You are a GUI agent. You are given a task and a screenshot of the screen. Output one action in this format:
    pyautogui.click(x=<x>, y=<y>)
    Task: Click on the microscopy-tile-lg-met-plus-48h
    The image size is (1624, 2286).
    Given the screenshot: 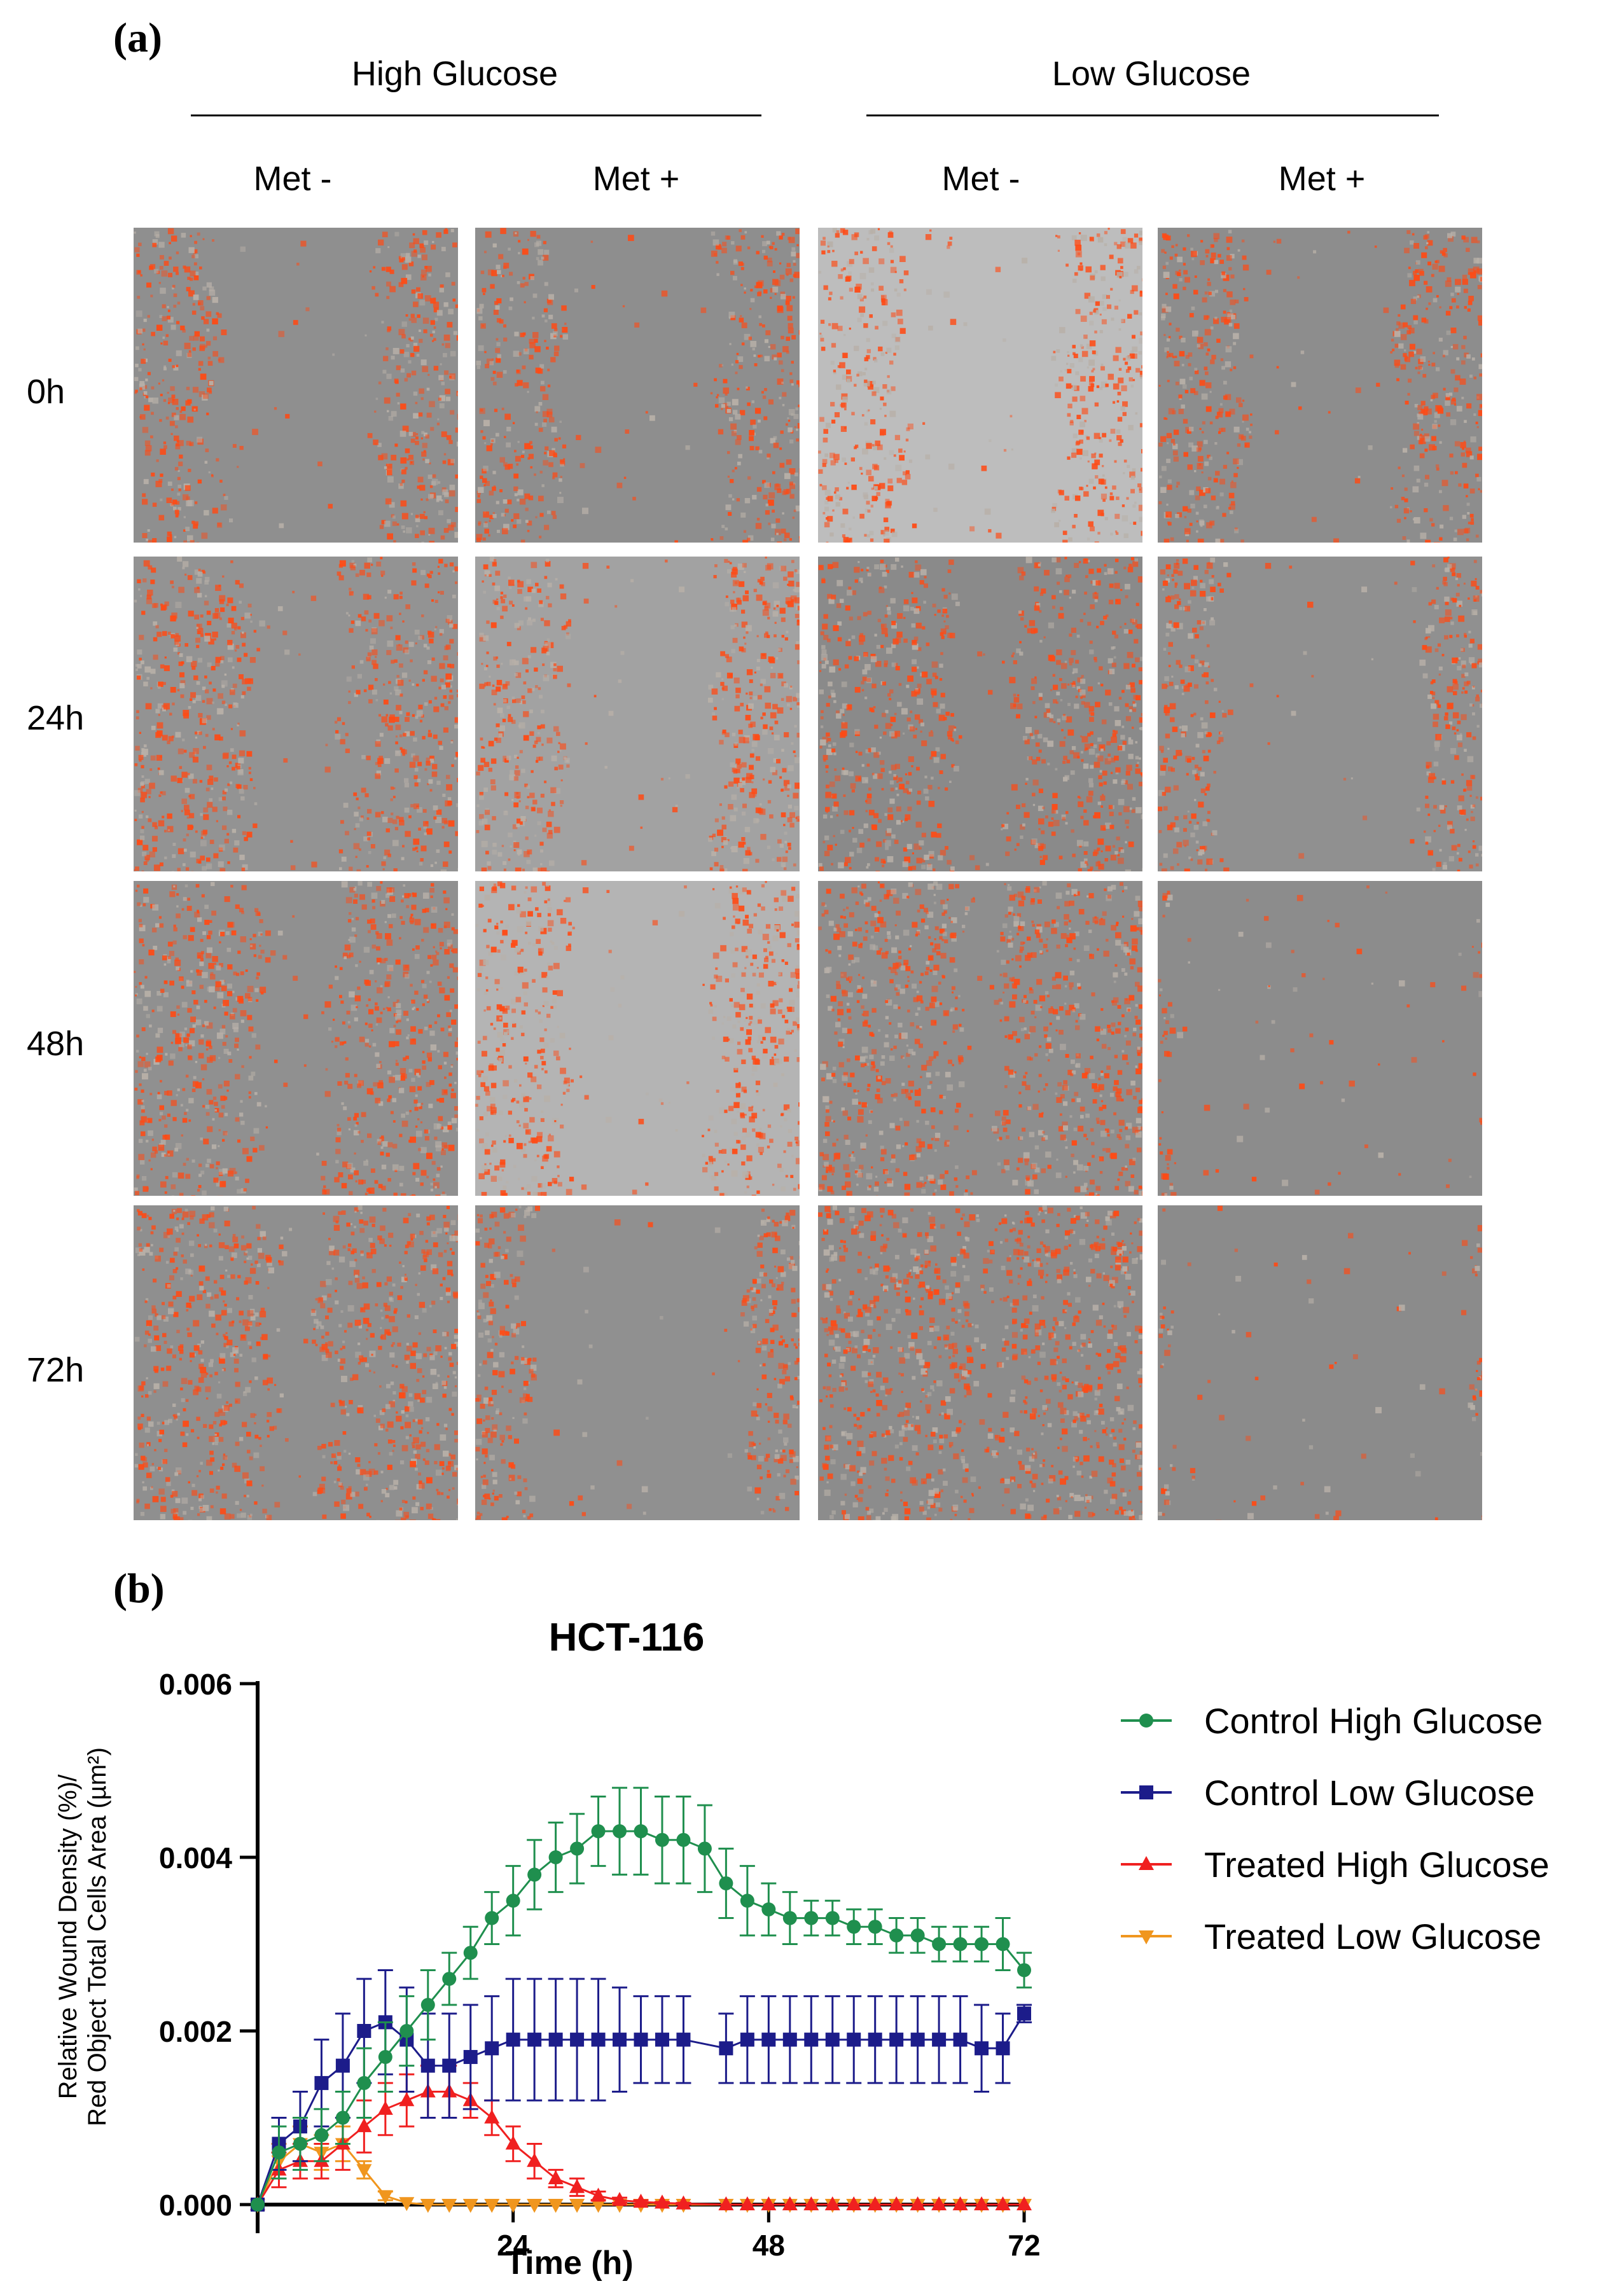 What is the action you would take?
    pyautogui.click(x=1320, y=1038)
    